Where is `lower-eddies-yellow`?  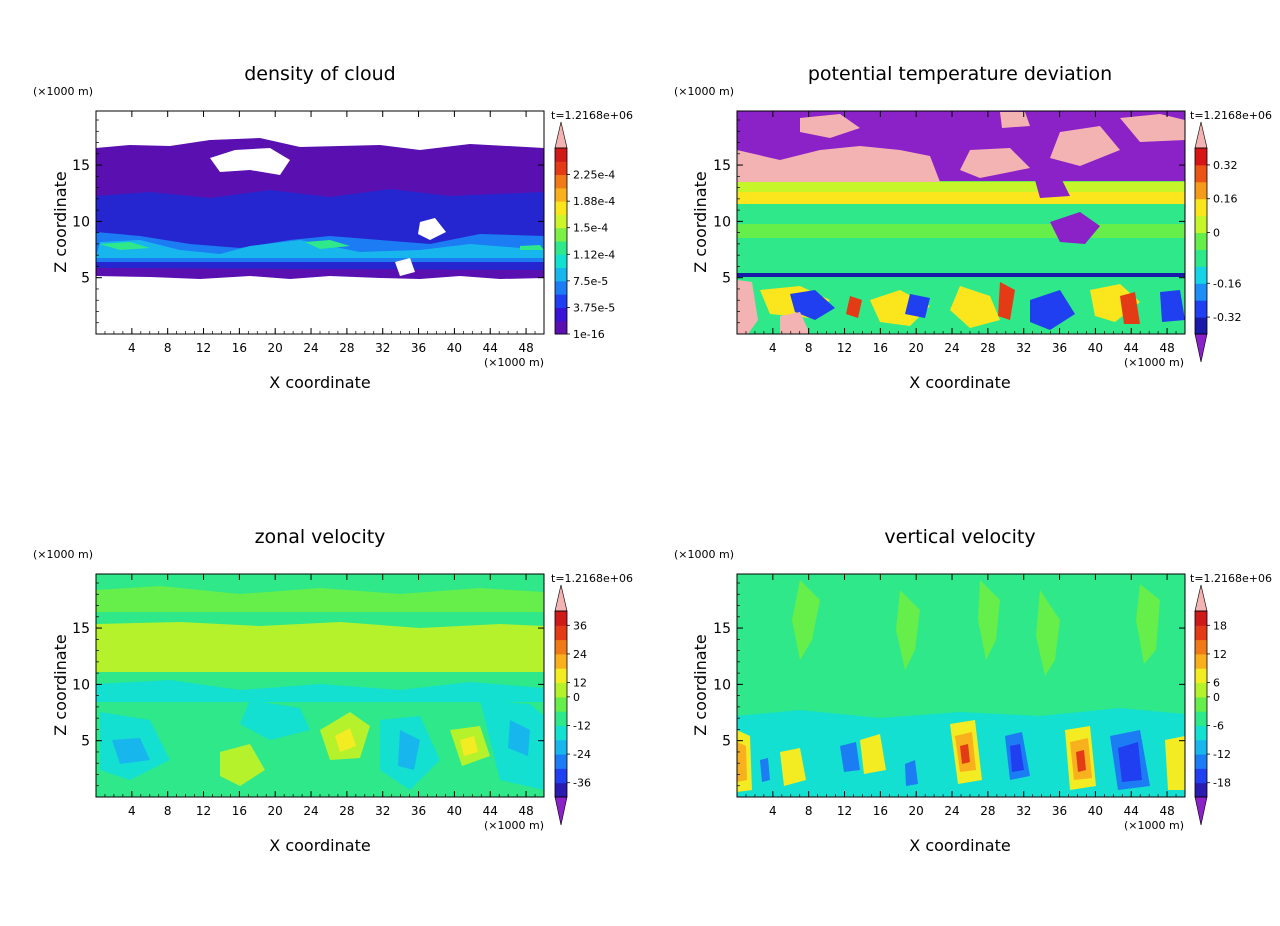 lower-eddies-yellow is located at coordinates (950, 306).